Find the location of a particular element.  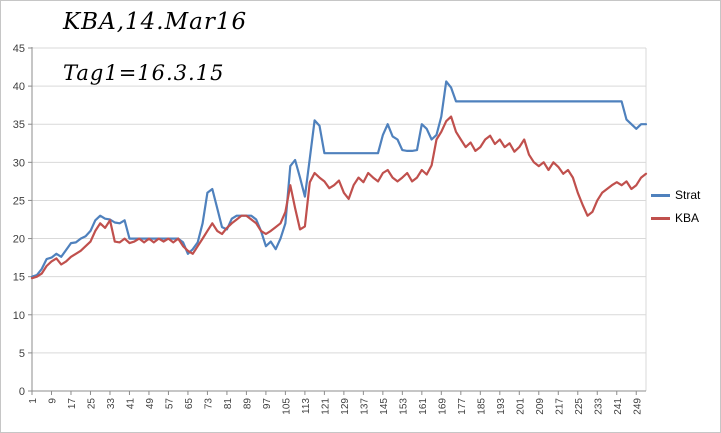

y-axis-tick-label: 35 is located at coordinates (19, 125).